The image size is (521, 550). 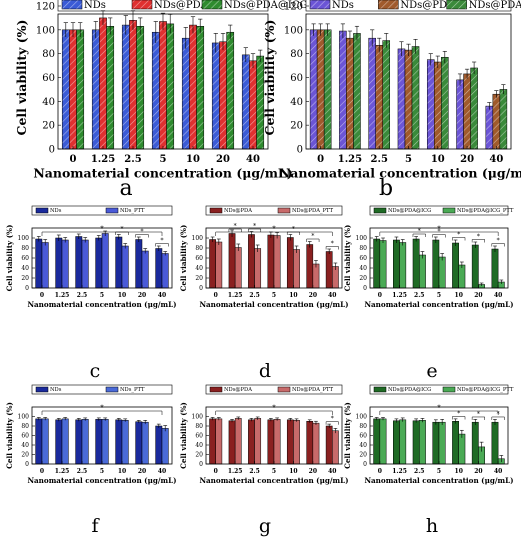 What do you see at coordinates (455, 265) in the screenshot?
I see `bar-NDs@PDA@ICG-10` at bounding box center [455, 265].